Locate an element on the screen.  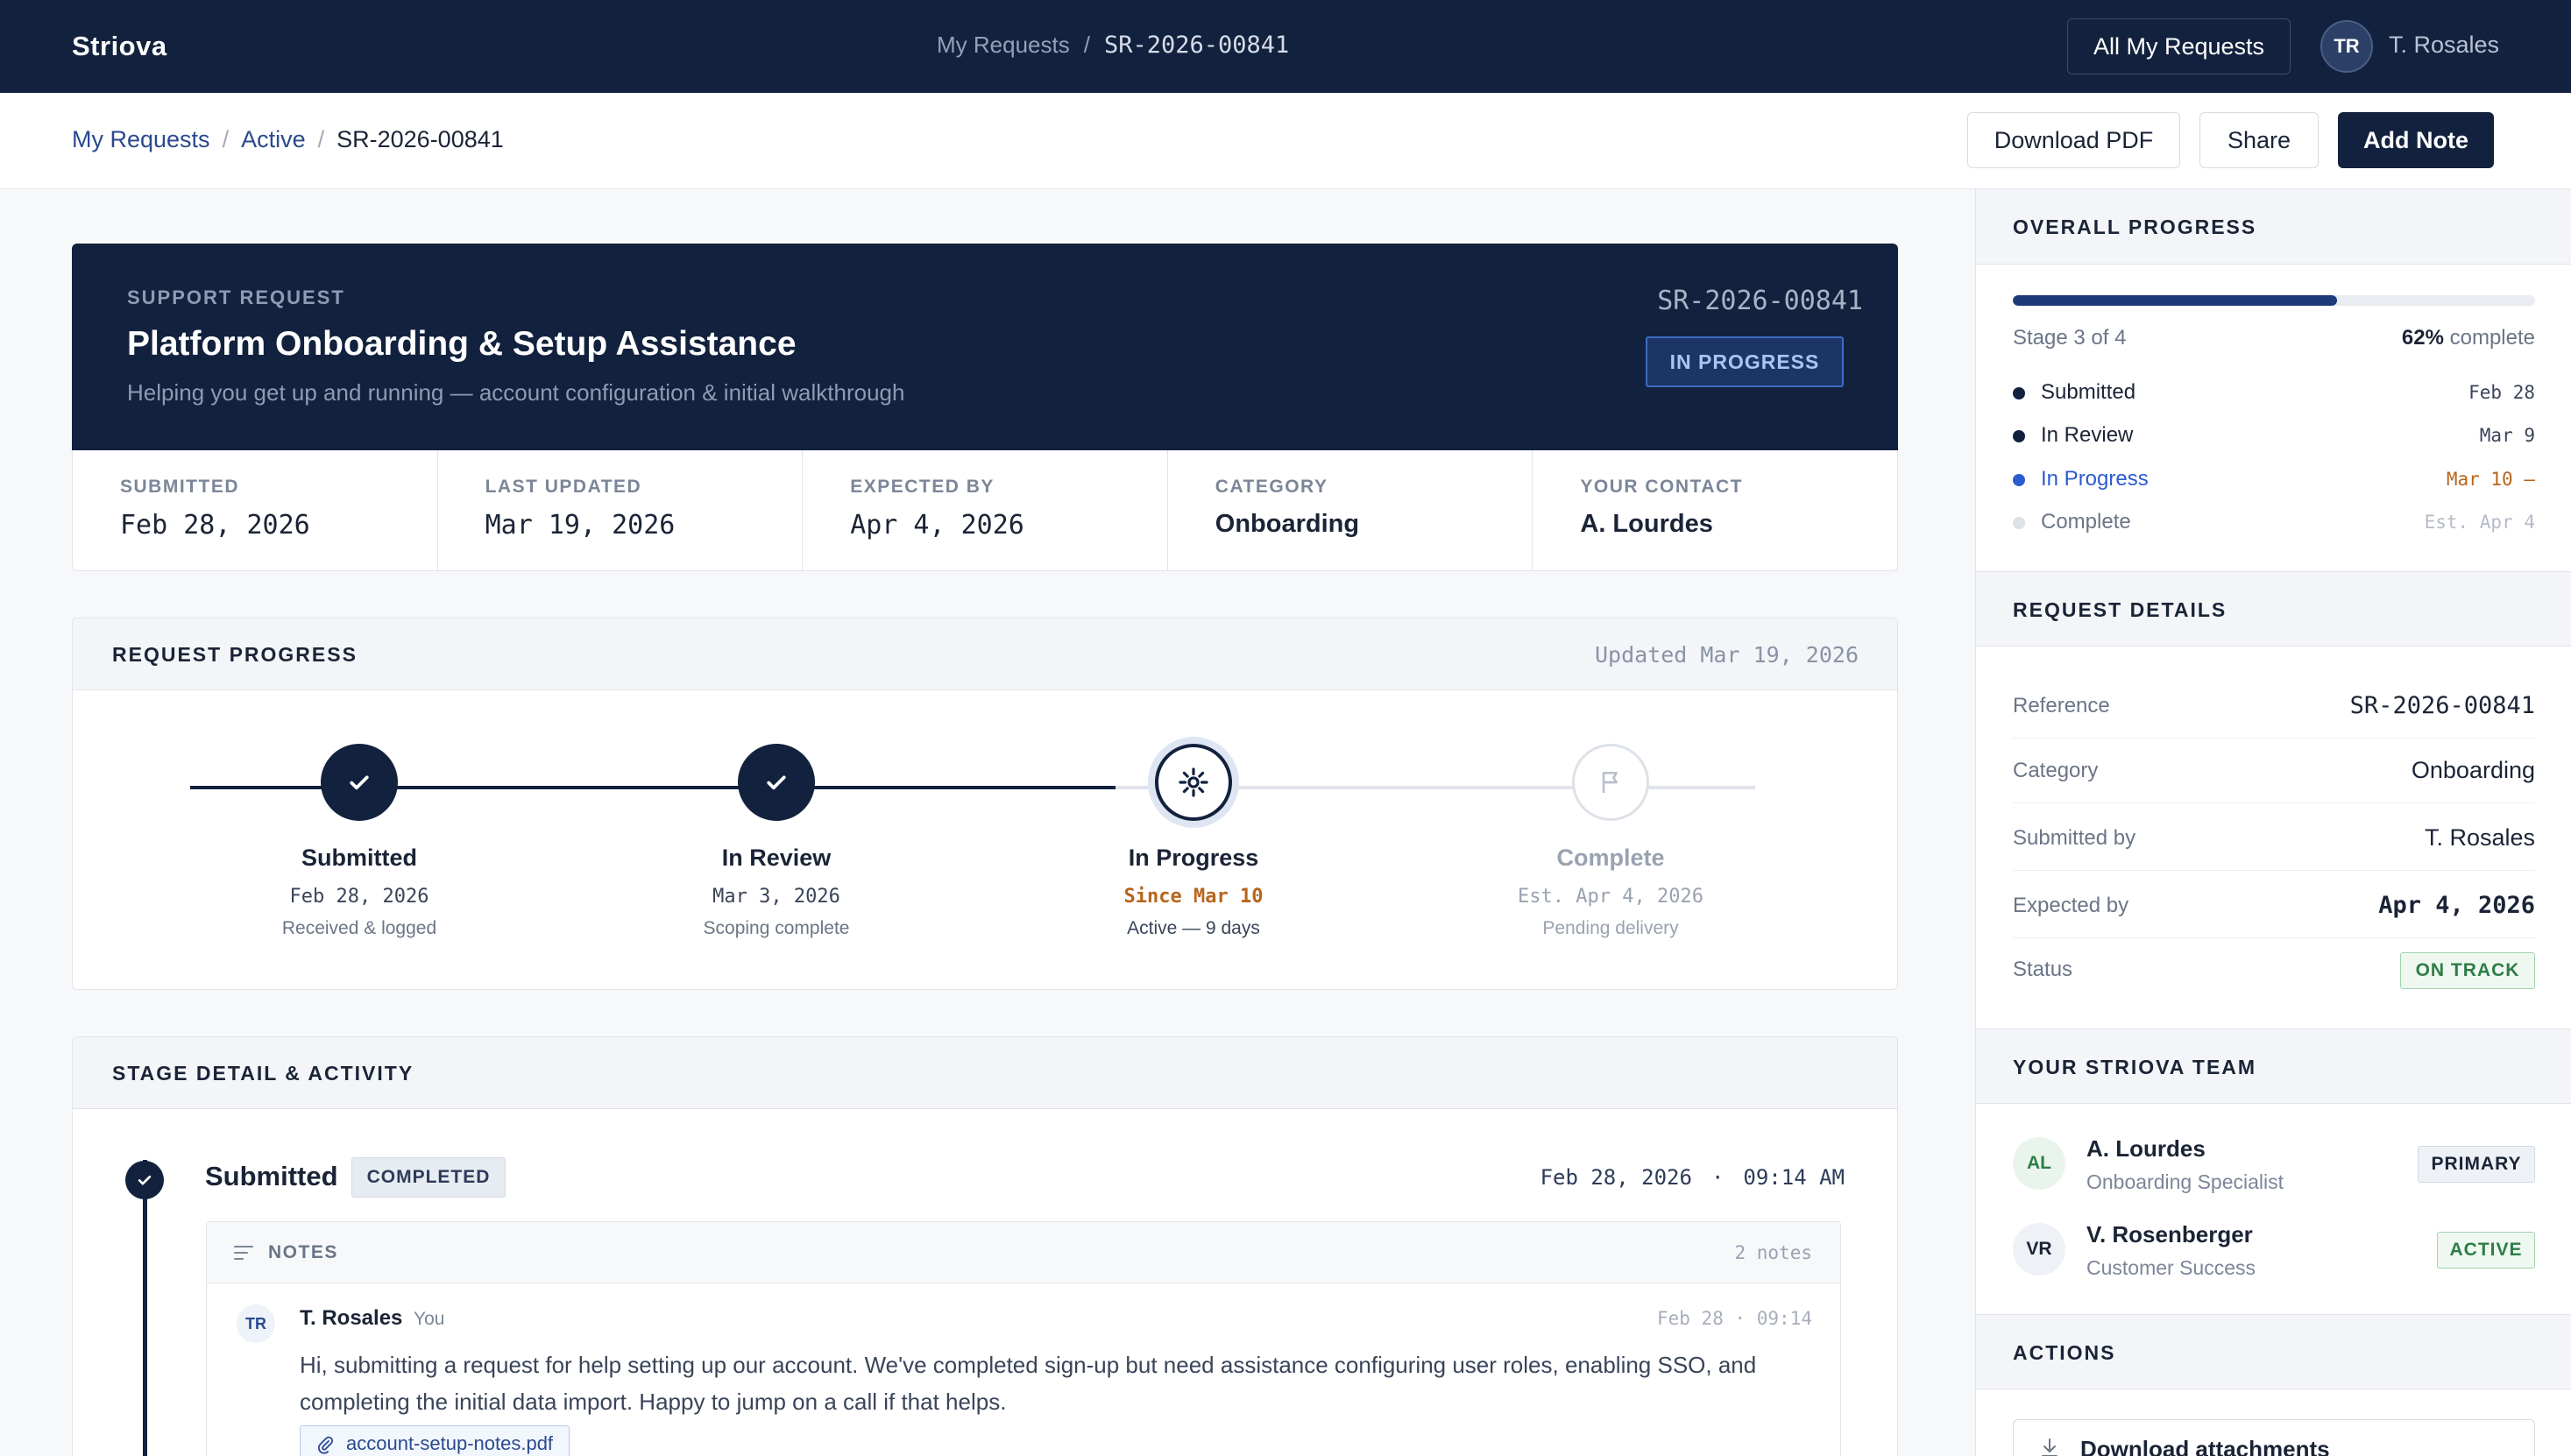
card-title: STAGE DETAIL & ACTIVITY is located at coordinates (263, 1073).